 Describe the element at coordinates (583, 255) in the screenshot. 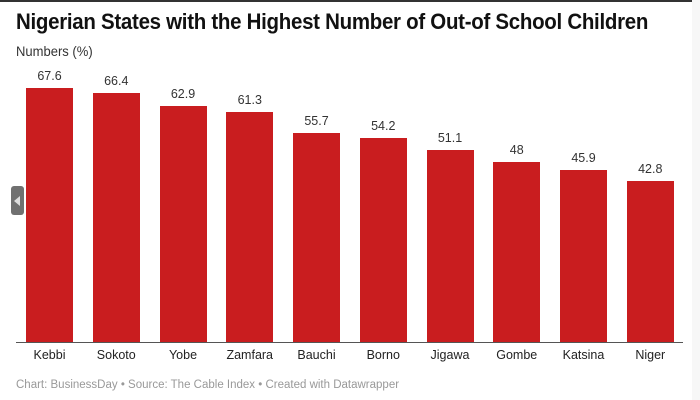

I see `bar-katsina` at that location.